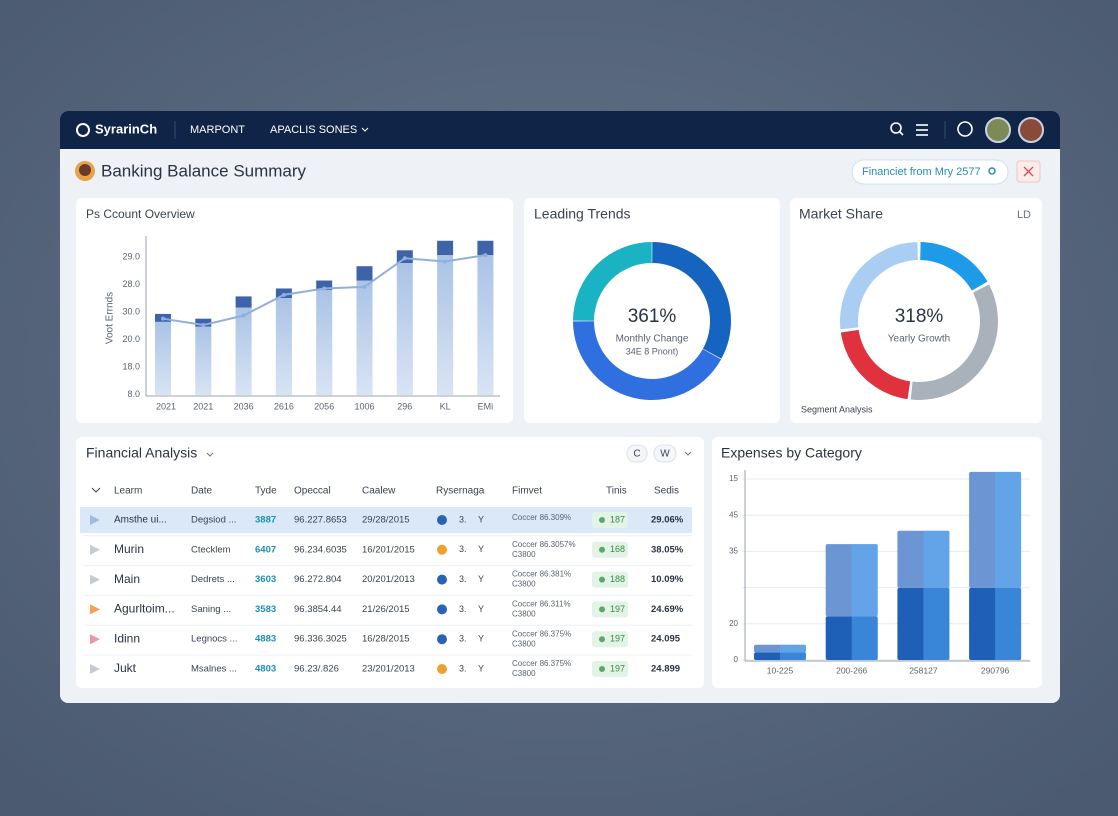 The width and height of the screenshot is (1118, 816). What do you see at coordinates (131, 339) in the screenshot?
I see `y-tick-label: 20.0` at bounding box center [131, 339].